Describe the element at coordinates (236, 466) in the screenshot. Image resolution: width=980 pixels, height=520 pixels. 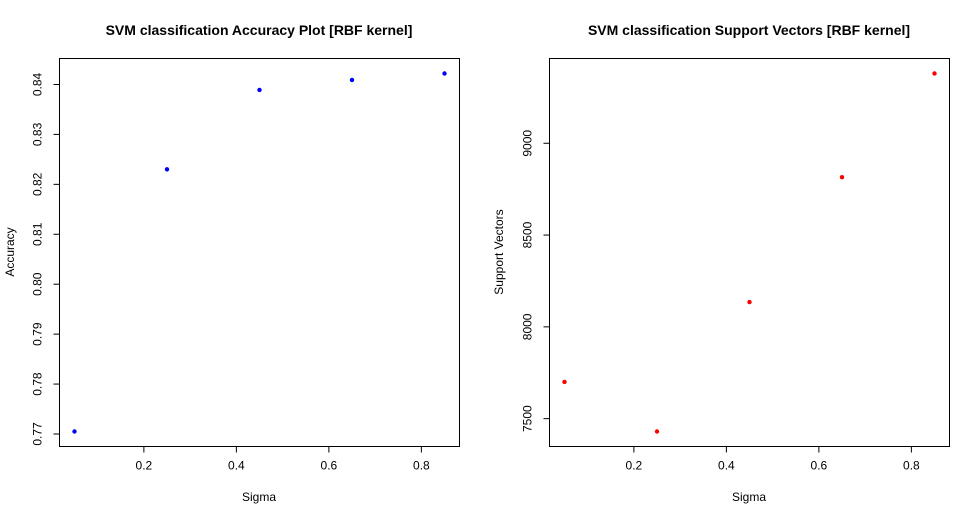
I see `accuracy-x-tick-label: 0.4` at that location.